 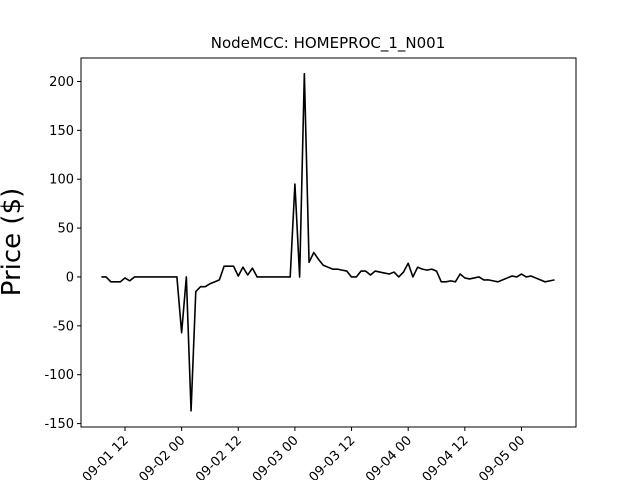 I want to click on y-tick-label: 50, so click(x=65, y=229).